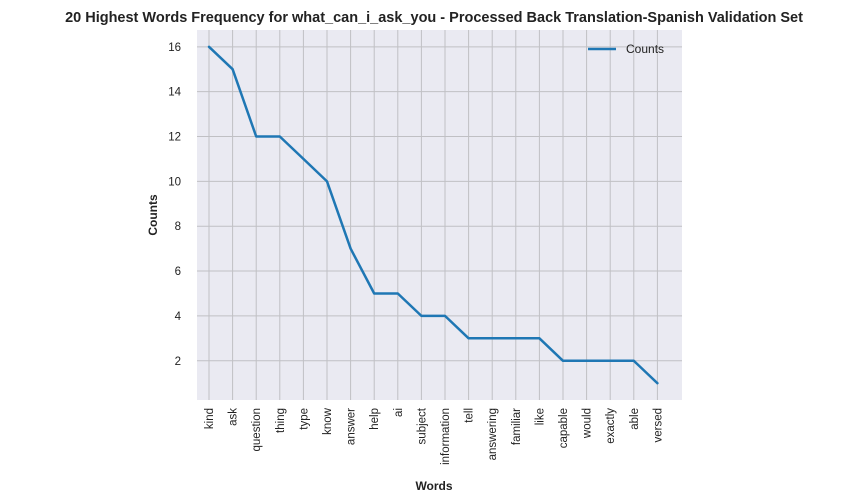 The width and height of the screenshot is (868, 503). What do you see at coordinates (352, 426) in the screenshot?
I see `x-tick-label: answer` at bounding box center [352, 426].